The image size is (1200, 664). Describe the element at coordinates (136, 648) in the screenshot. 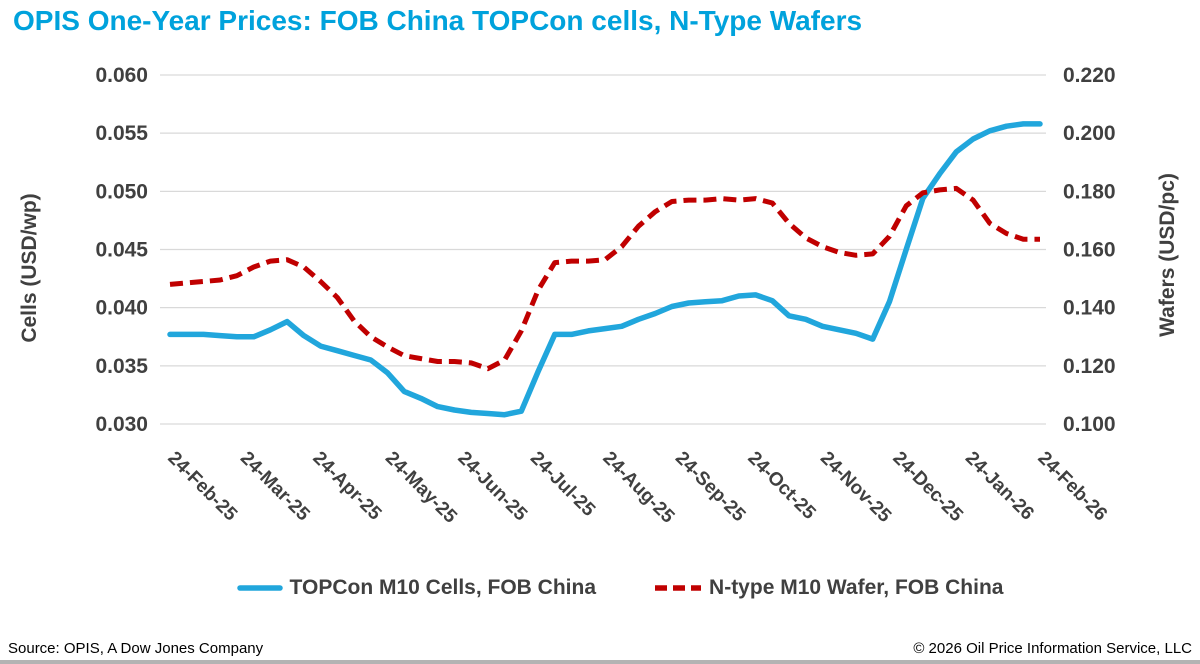

I see `footer-source-text: Source: OPIS, A Dow Jones Company` at that location.